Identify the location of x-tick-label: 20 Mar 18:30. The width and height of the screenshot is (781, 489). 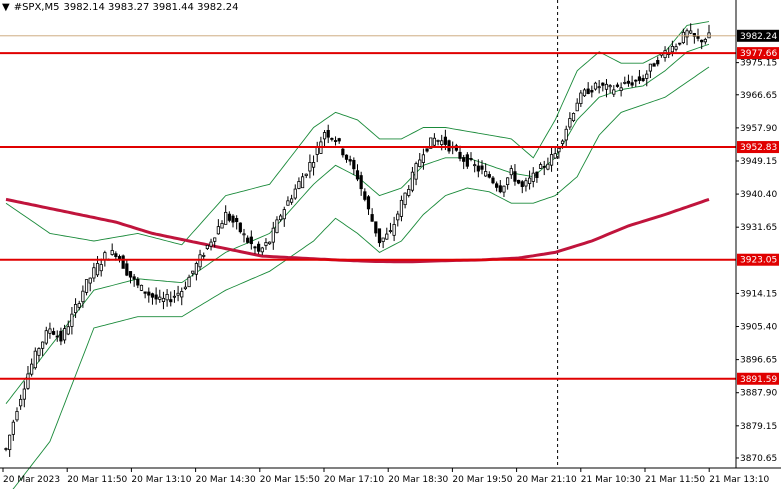
(418, 480).